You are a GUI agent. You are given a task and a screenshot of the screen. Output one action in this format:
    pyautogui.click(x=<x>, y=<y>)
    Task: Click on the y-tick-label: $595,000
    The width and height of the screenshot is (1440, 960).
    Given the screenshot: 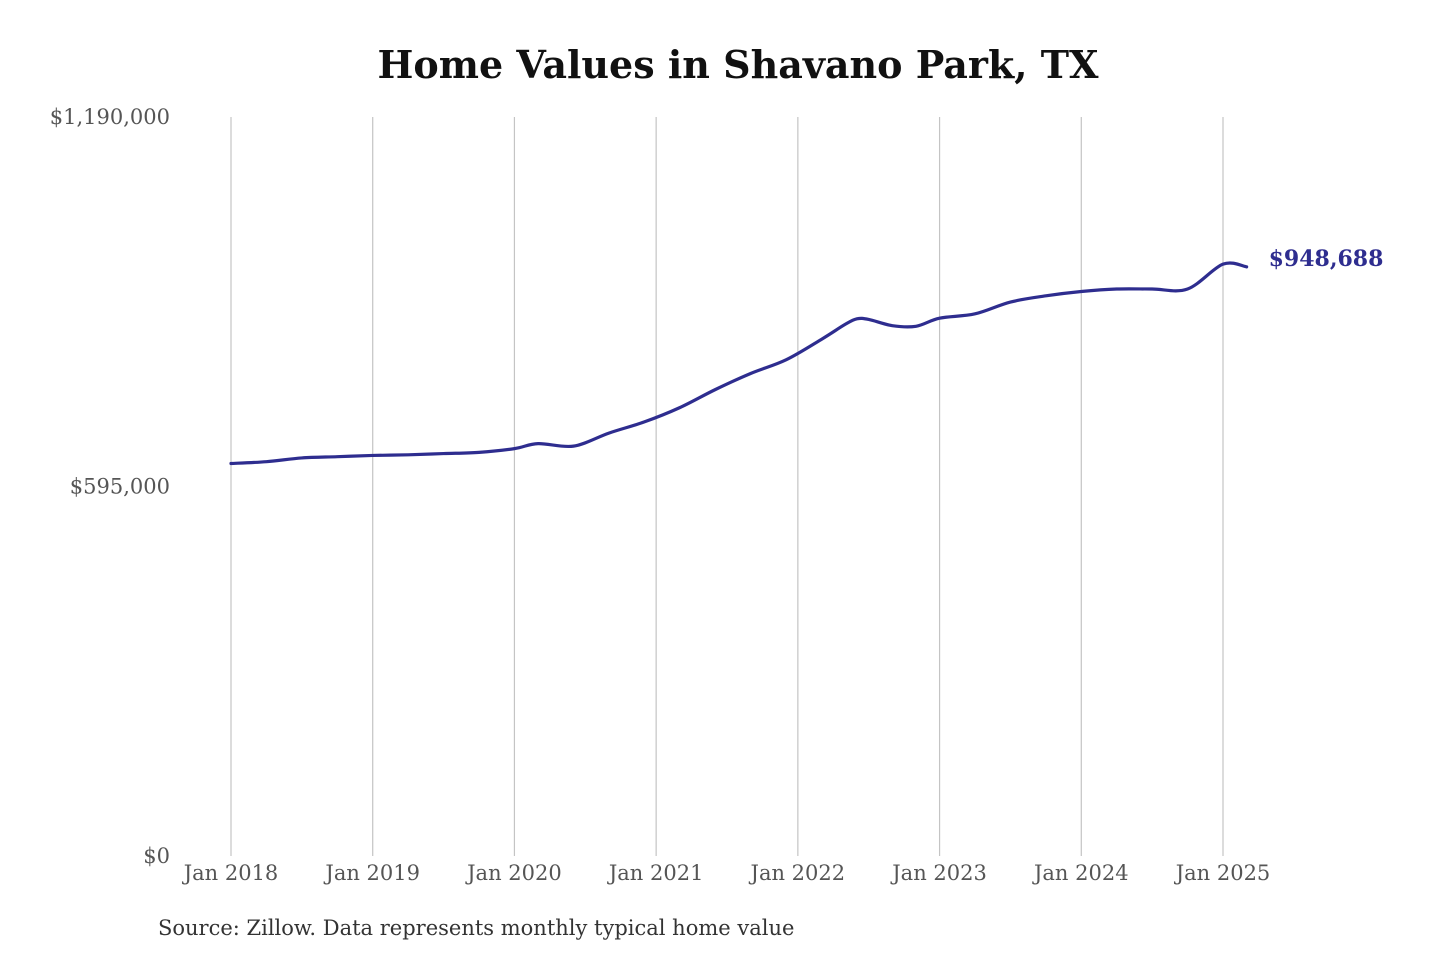 What is the action you would take?
    pyautogui.click(x=120, y=487)
    